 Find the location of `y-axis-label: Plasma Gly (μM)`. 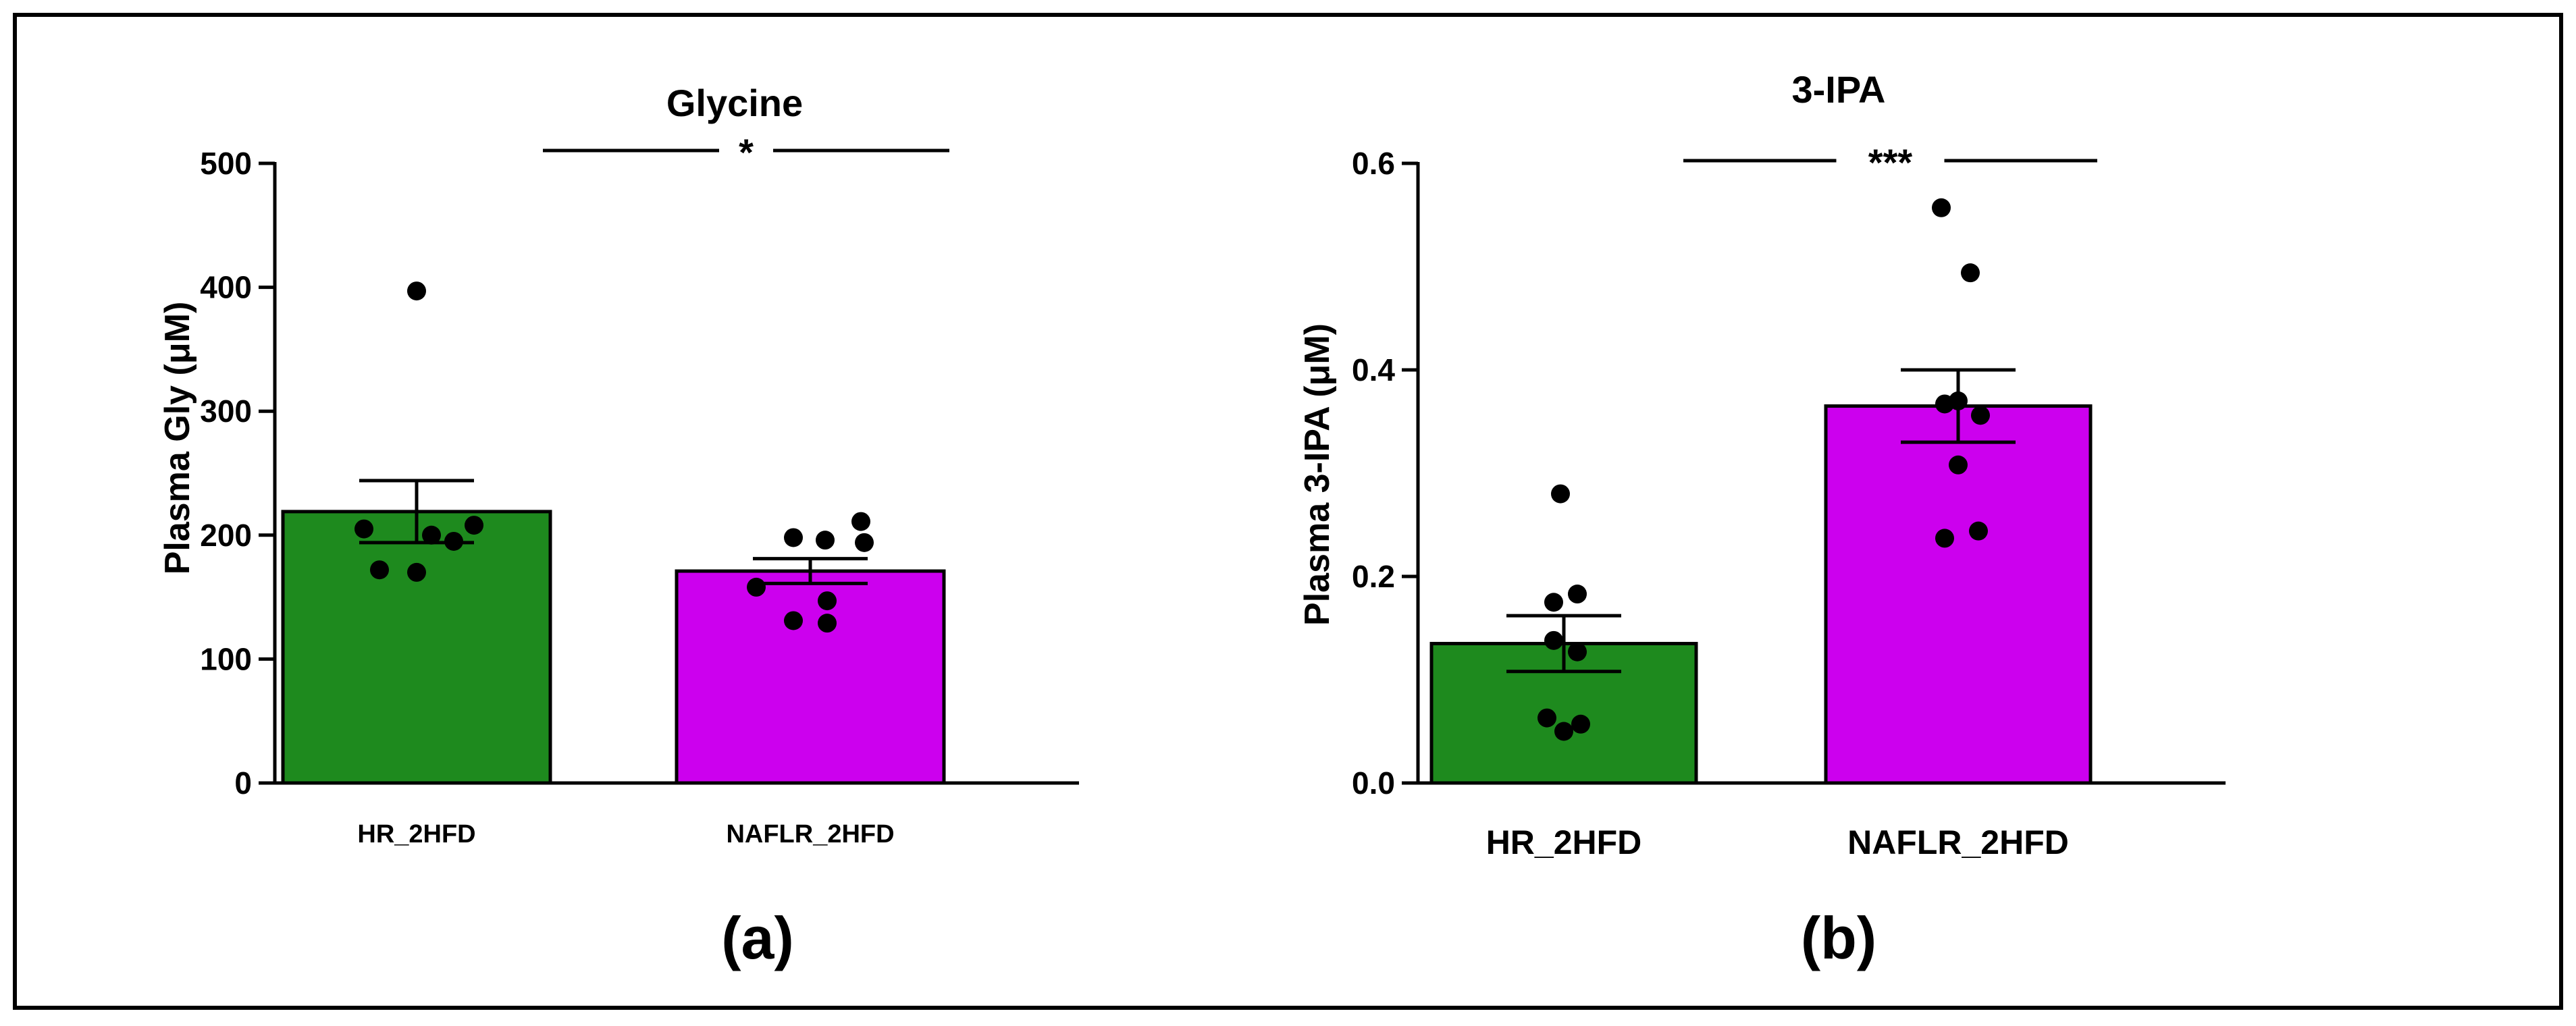

y-axis-label: Plasma Gly (μM) is located at coordinates (177, 438).